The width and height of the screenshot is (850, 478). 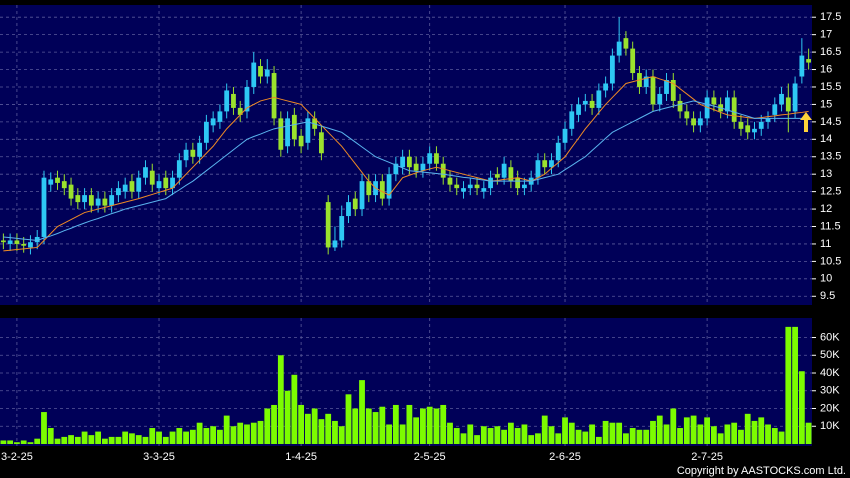 I want to click on y-tick-label: 12.5, so click(x=830, y=192).